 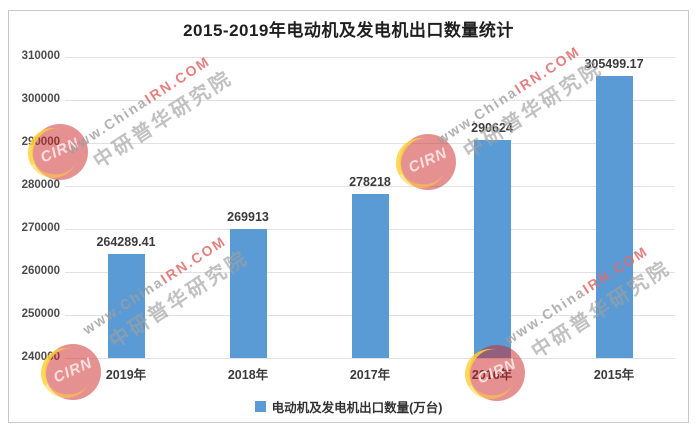 I want to click on y-axis-tick-label: 300000, so click(x=40, y=99).